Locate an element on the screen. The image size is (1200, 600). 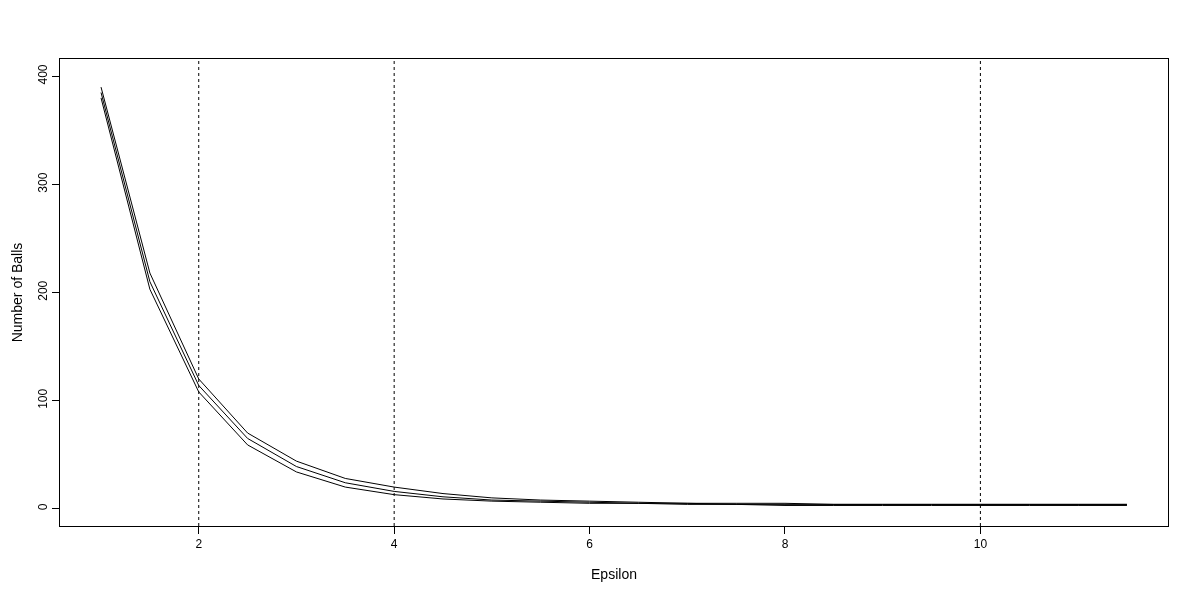
y-axis-title: Number of Balls is located at coordinates (16, 292).